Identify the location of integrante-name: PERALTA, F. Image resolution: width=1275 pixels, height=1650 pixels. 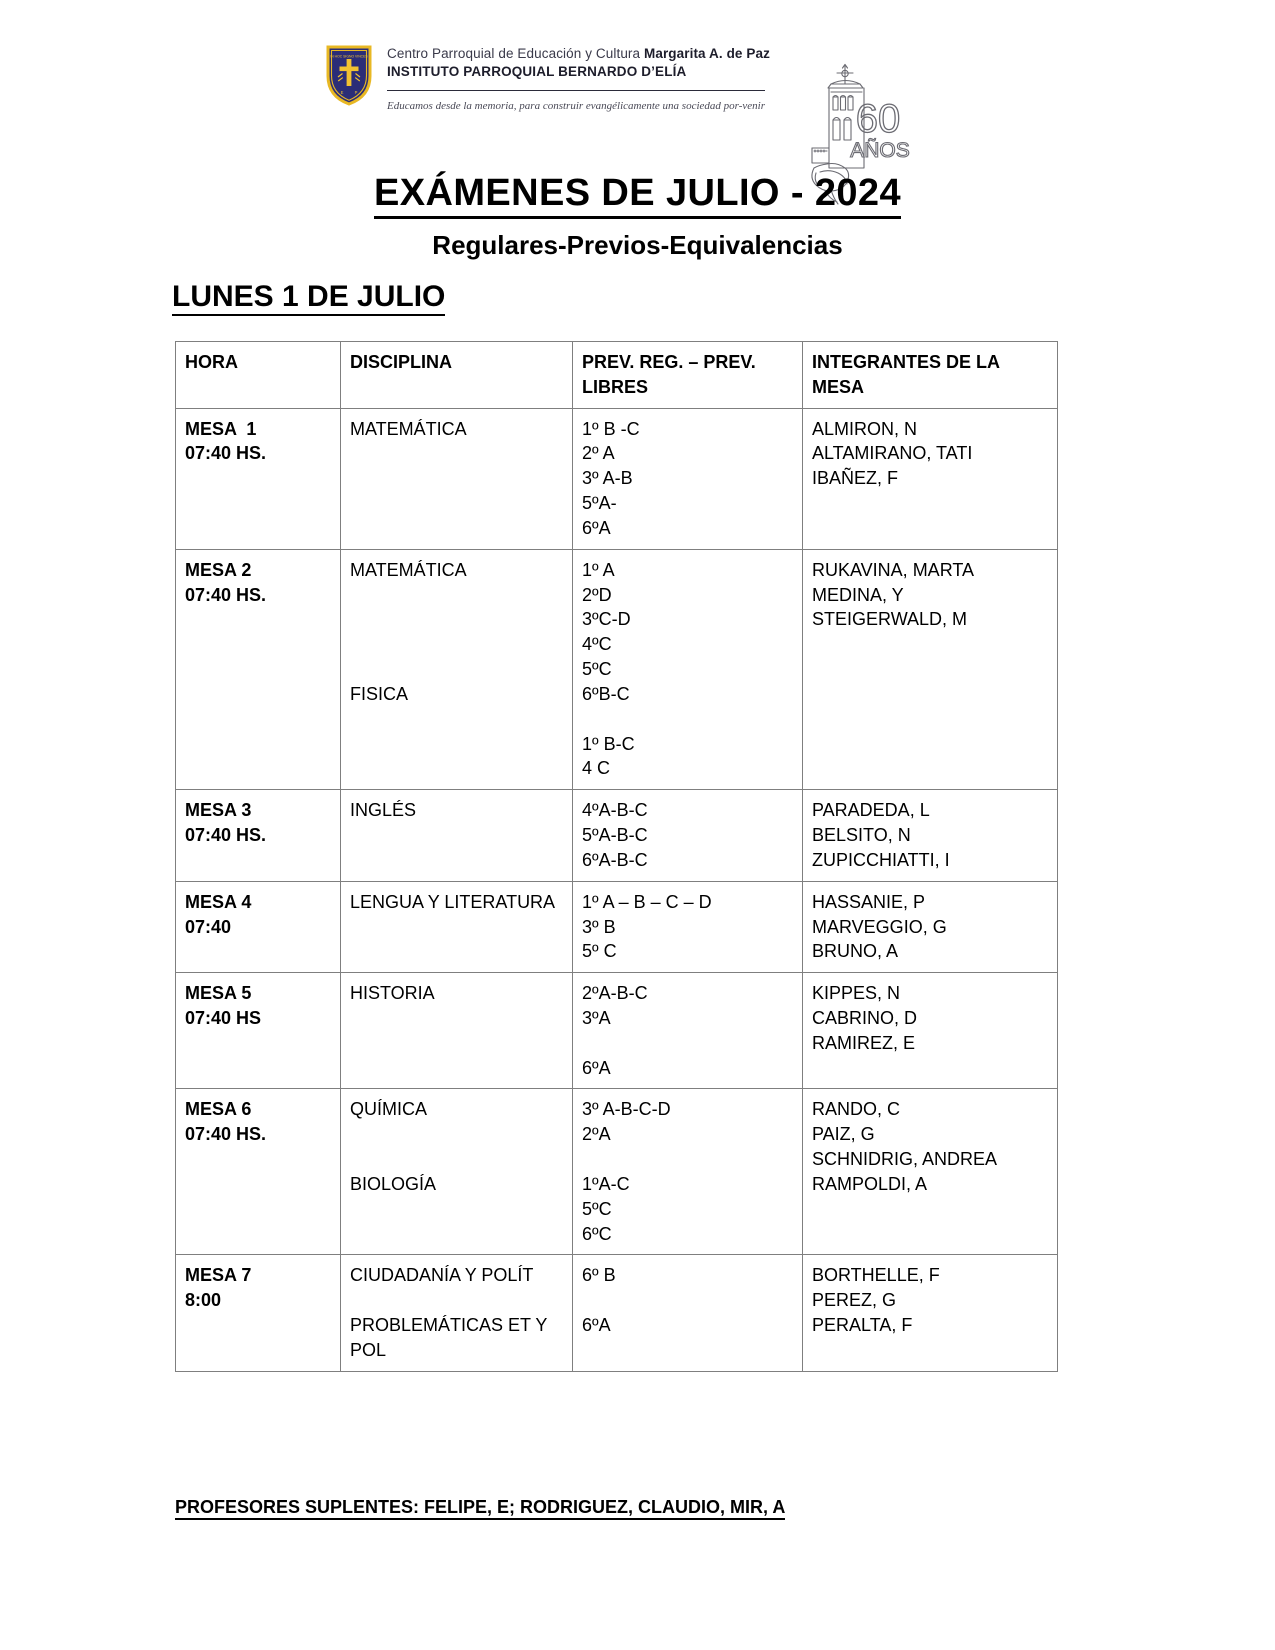
(862, 1325).